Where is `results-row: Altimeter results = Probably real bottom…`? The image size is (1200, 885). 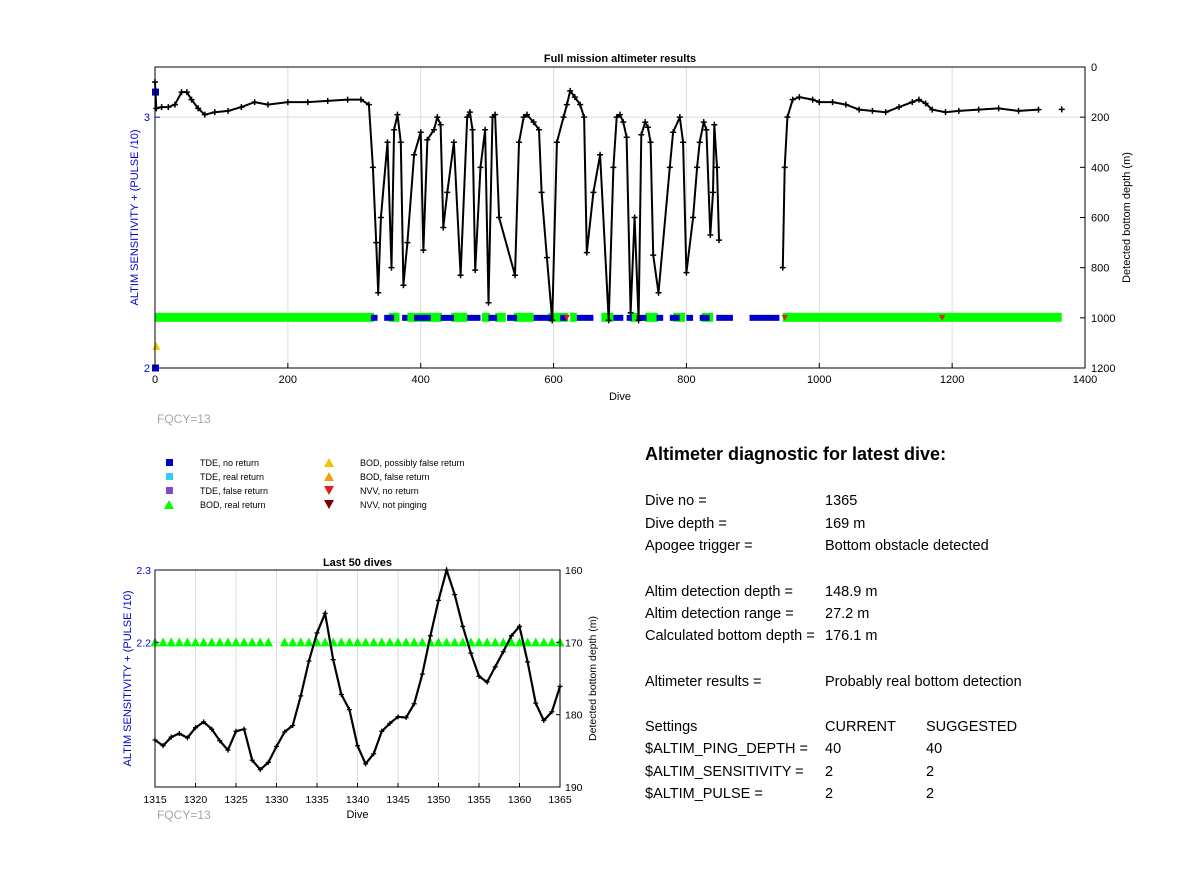 results-row: Altimeter results = Probably real bottom… is located at coordinates (905, 684).